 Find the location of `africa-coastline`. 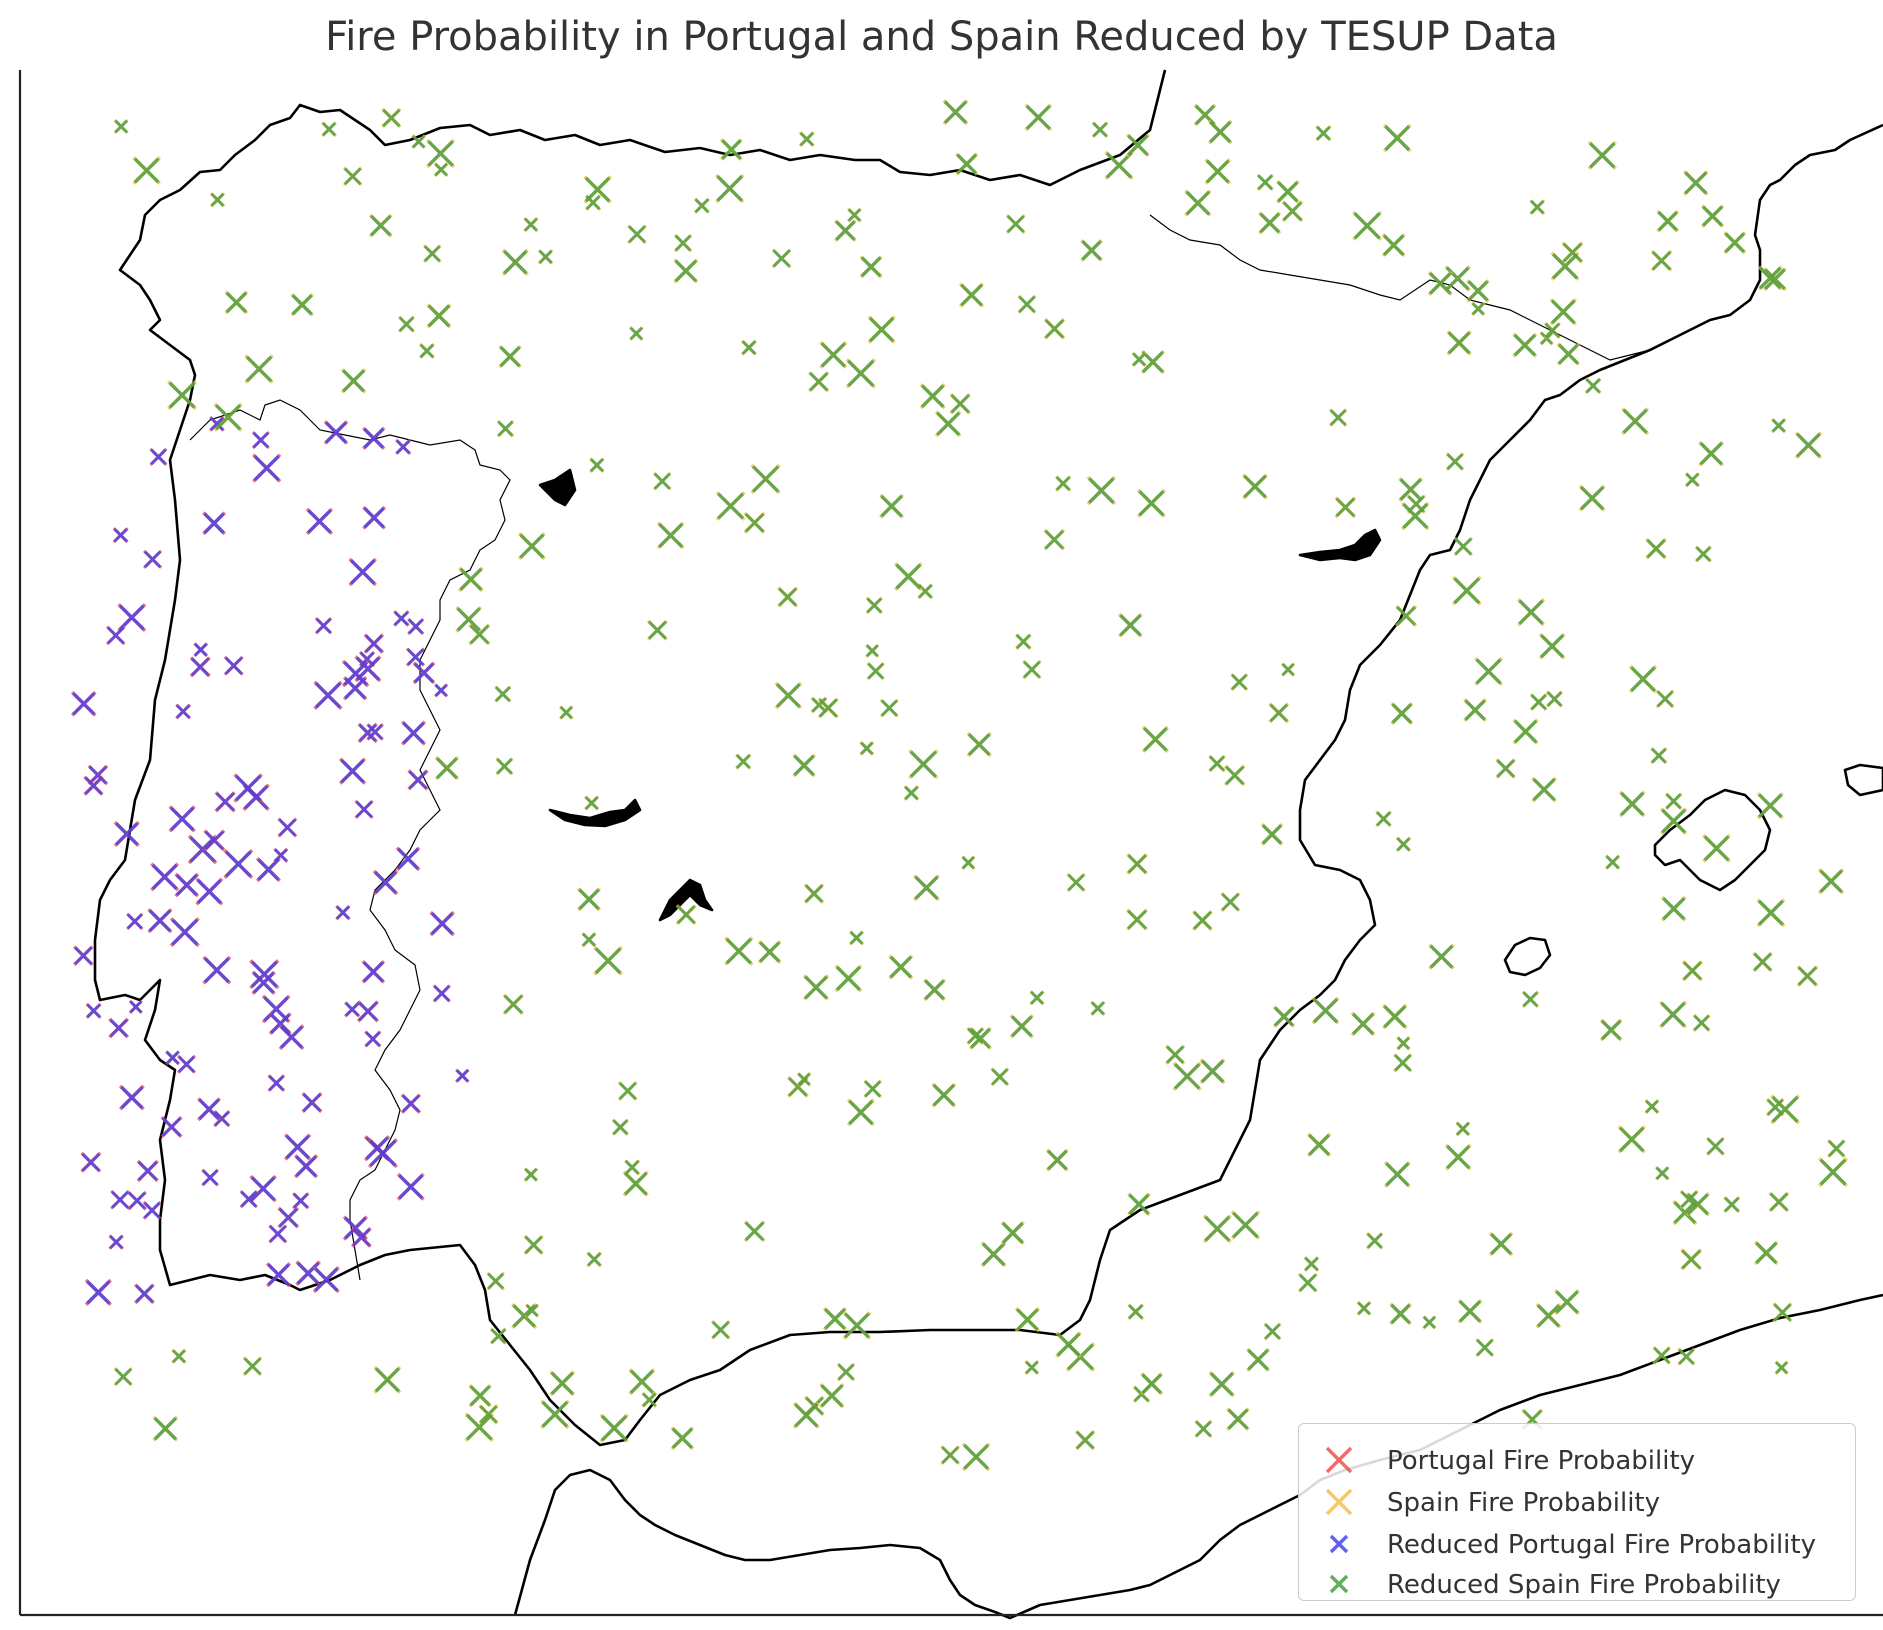

africa-coastline is located at coordinates (1198, 1456).